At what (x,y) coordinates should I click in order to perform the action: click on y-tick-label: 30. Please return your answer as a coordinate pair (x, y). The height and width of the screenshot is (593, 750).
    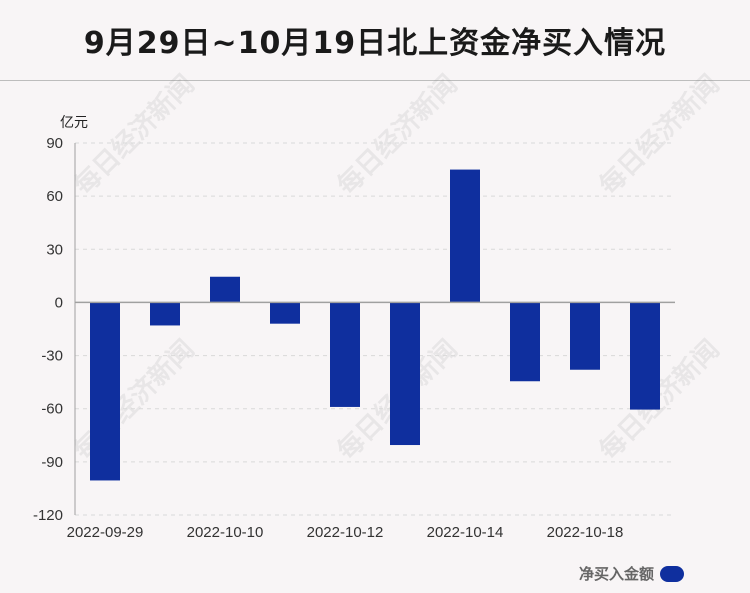
    Looking at the image, I should click on (54, 249).